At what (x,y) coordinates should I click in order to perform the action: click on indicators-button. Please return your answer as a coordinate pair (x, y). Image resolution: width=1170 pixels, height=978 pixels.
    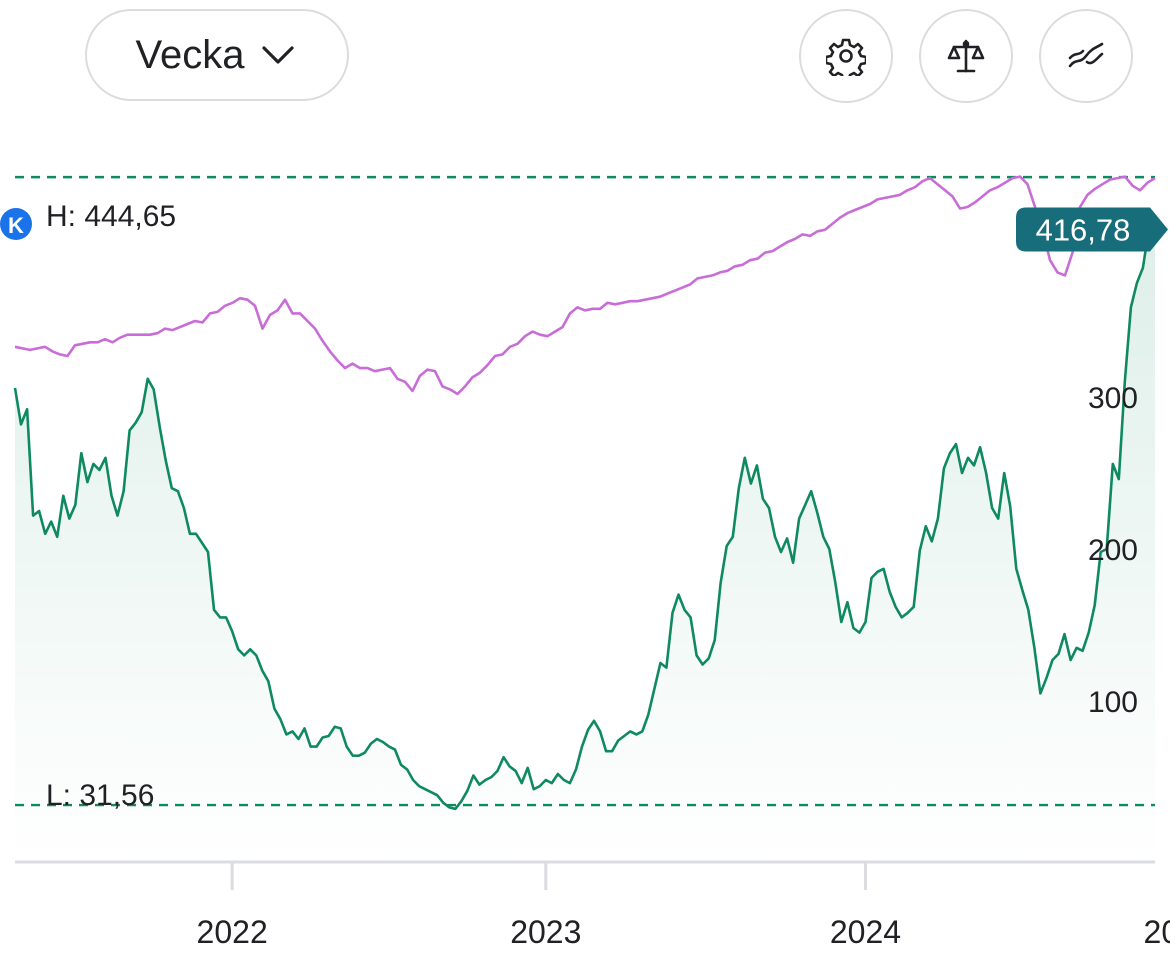
    Looking at the image, I should click on (1086, 56).